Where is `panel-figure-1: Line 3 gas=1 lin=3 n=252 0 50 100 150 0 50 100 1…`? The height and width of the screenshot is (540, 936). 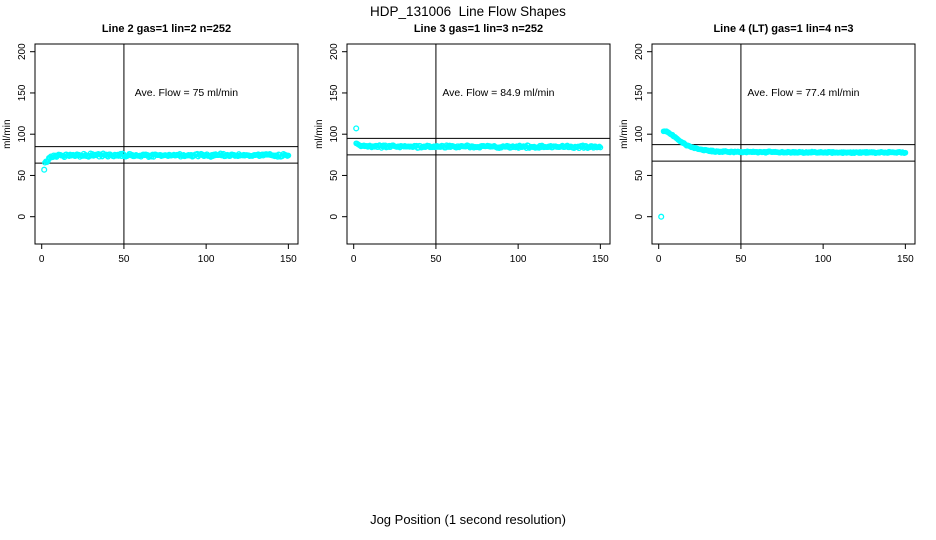 panel-figure-1: Line 3 gas=1 lin=3 n=252 0 50 100 150 0 50 100 1… is located at coordinates (462, 144).